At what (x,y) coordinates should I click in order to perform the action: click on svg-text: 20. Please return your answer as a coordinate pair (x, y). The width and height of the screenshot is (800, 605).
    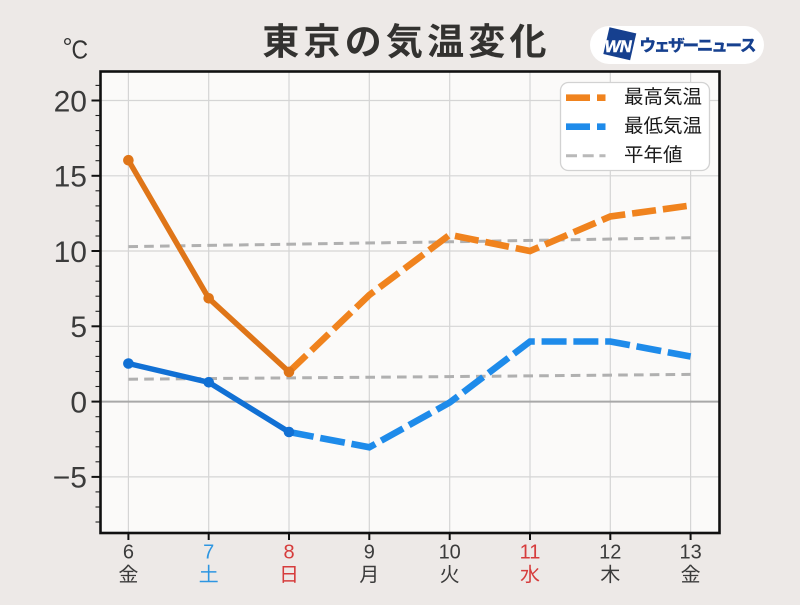
    Looking at the image, I should click on (70, 101).